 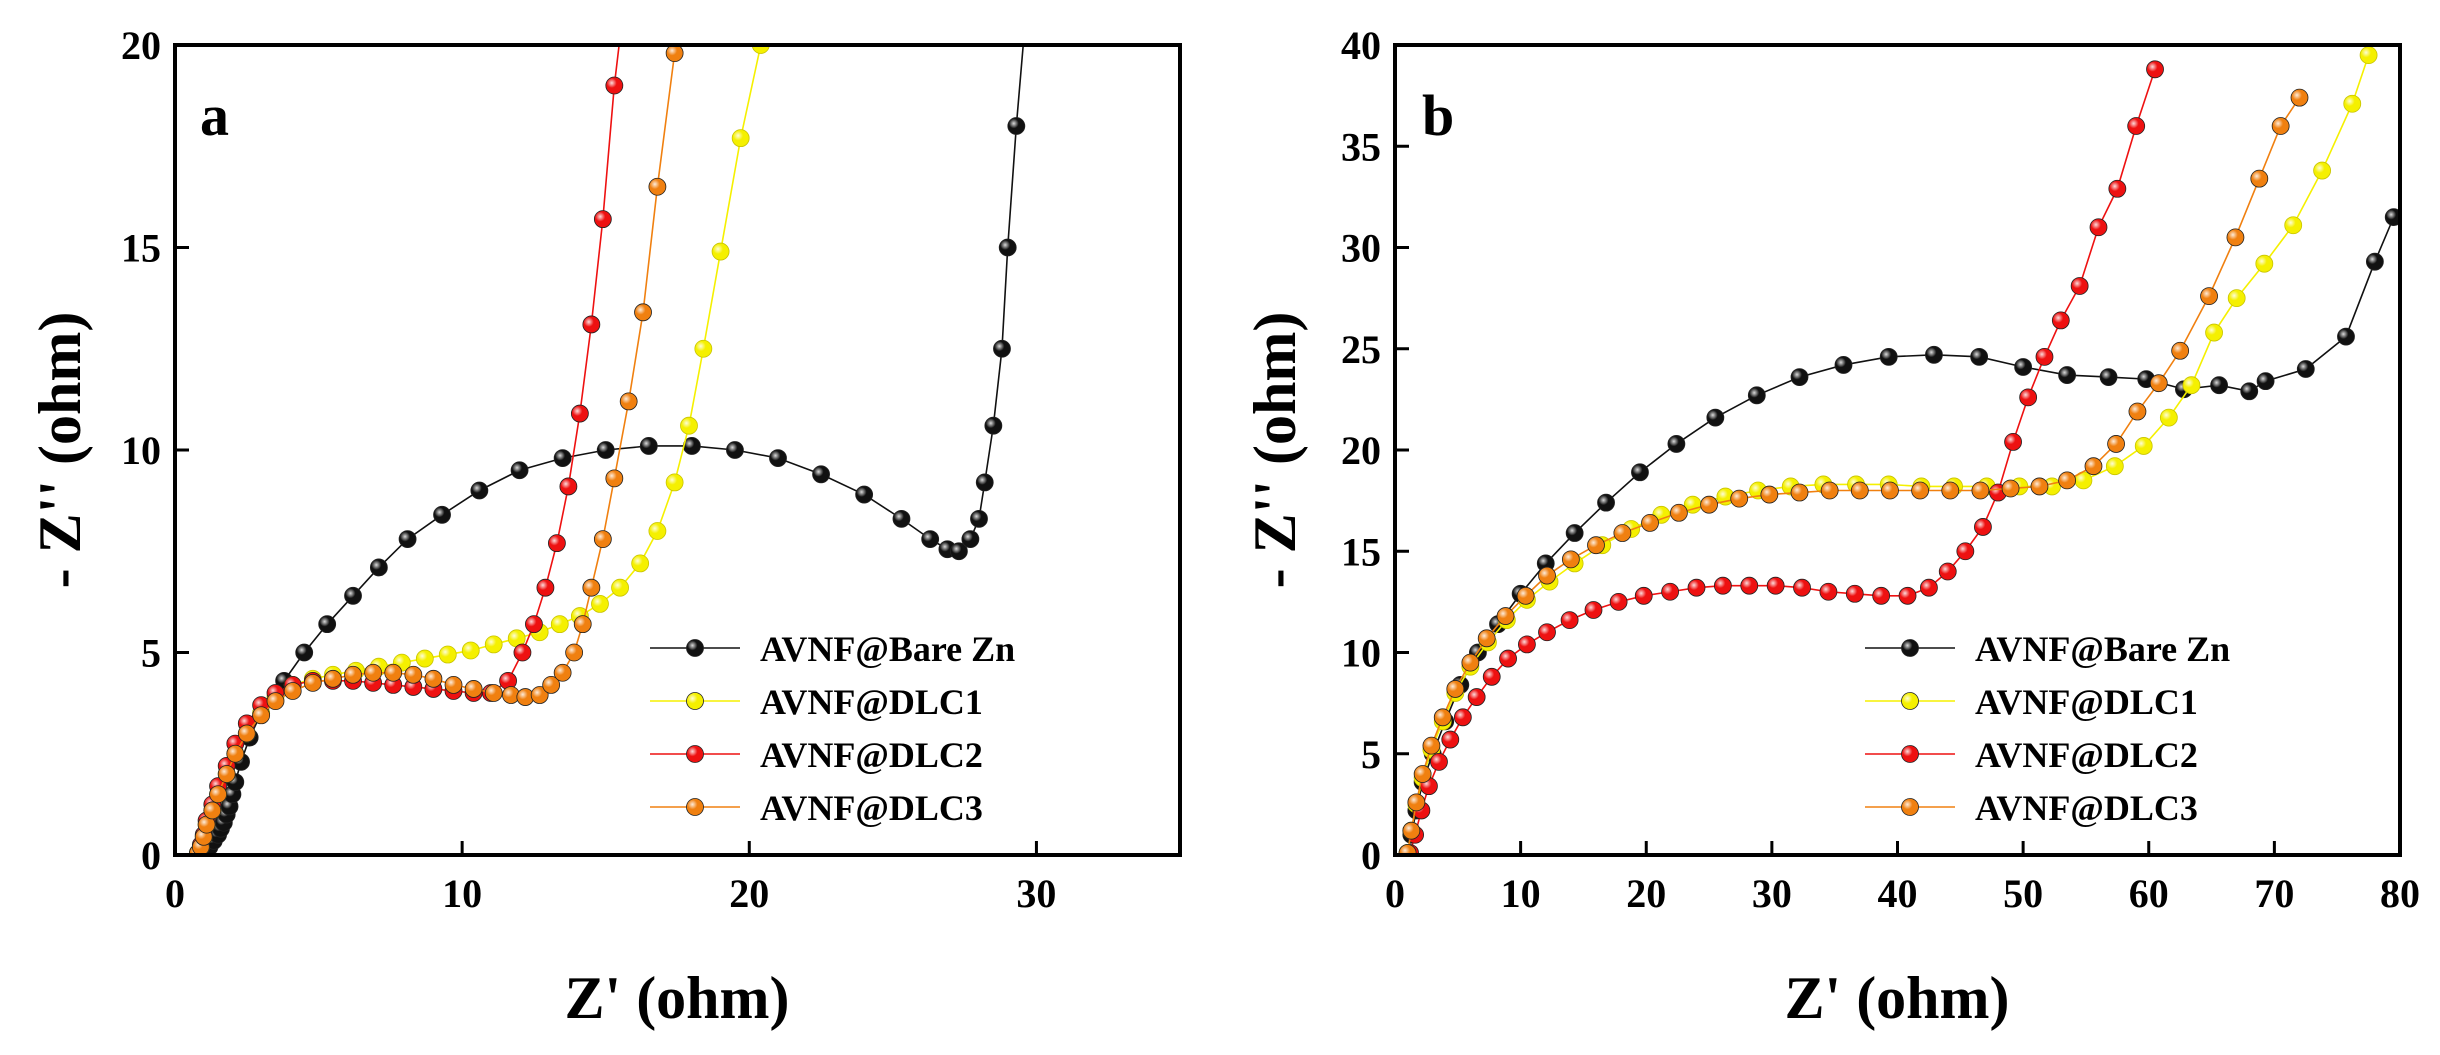 I want to click on panel-b-x-tick-label: 40, so click(x=1898, y=893).